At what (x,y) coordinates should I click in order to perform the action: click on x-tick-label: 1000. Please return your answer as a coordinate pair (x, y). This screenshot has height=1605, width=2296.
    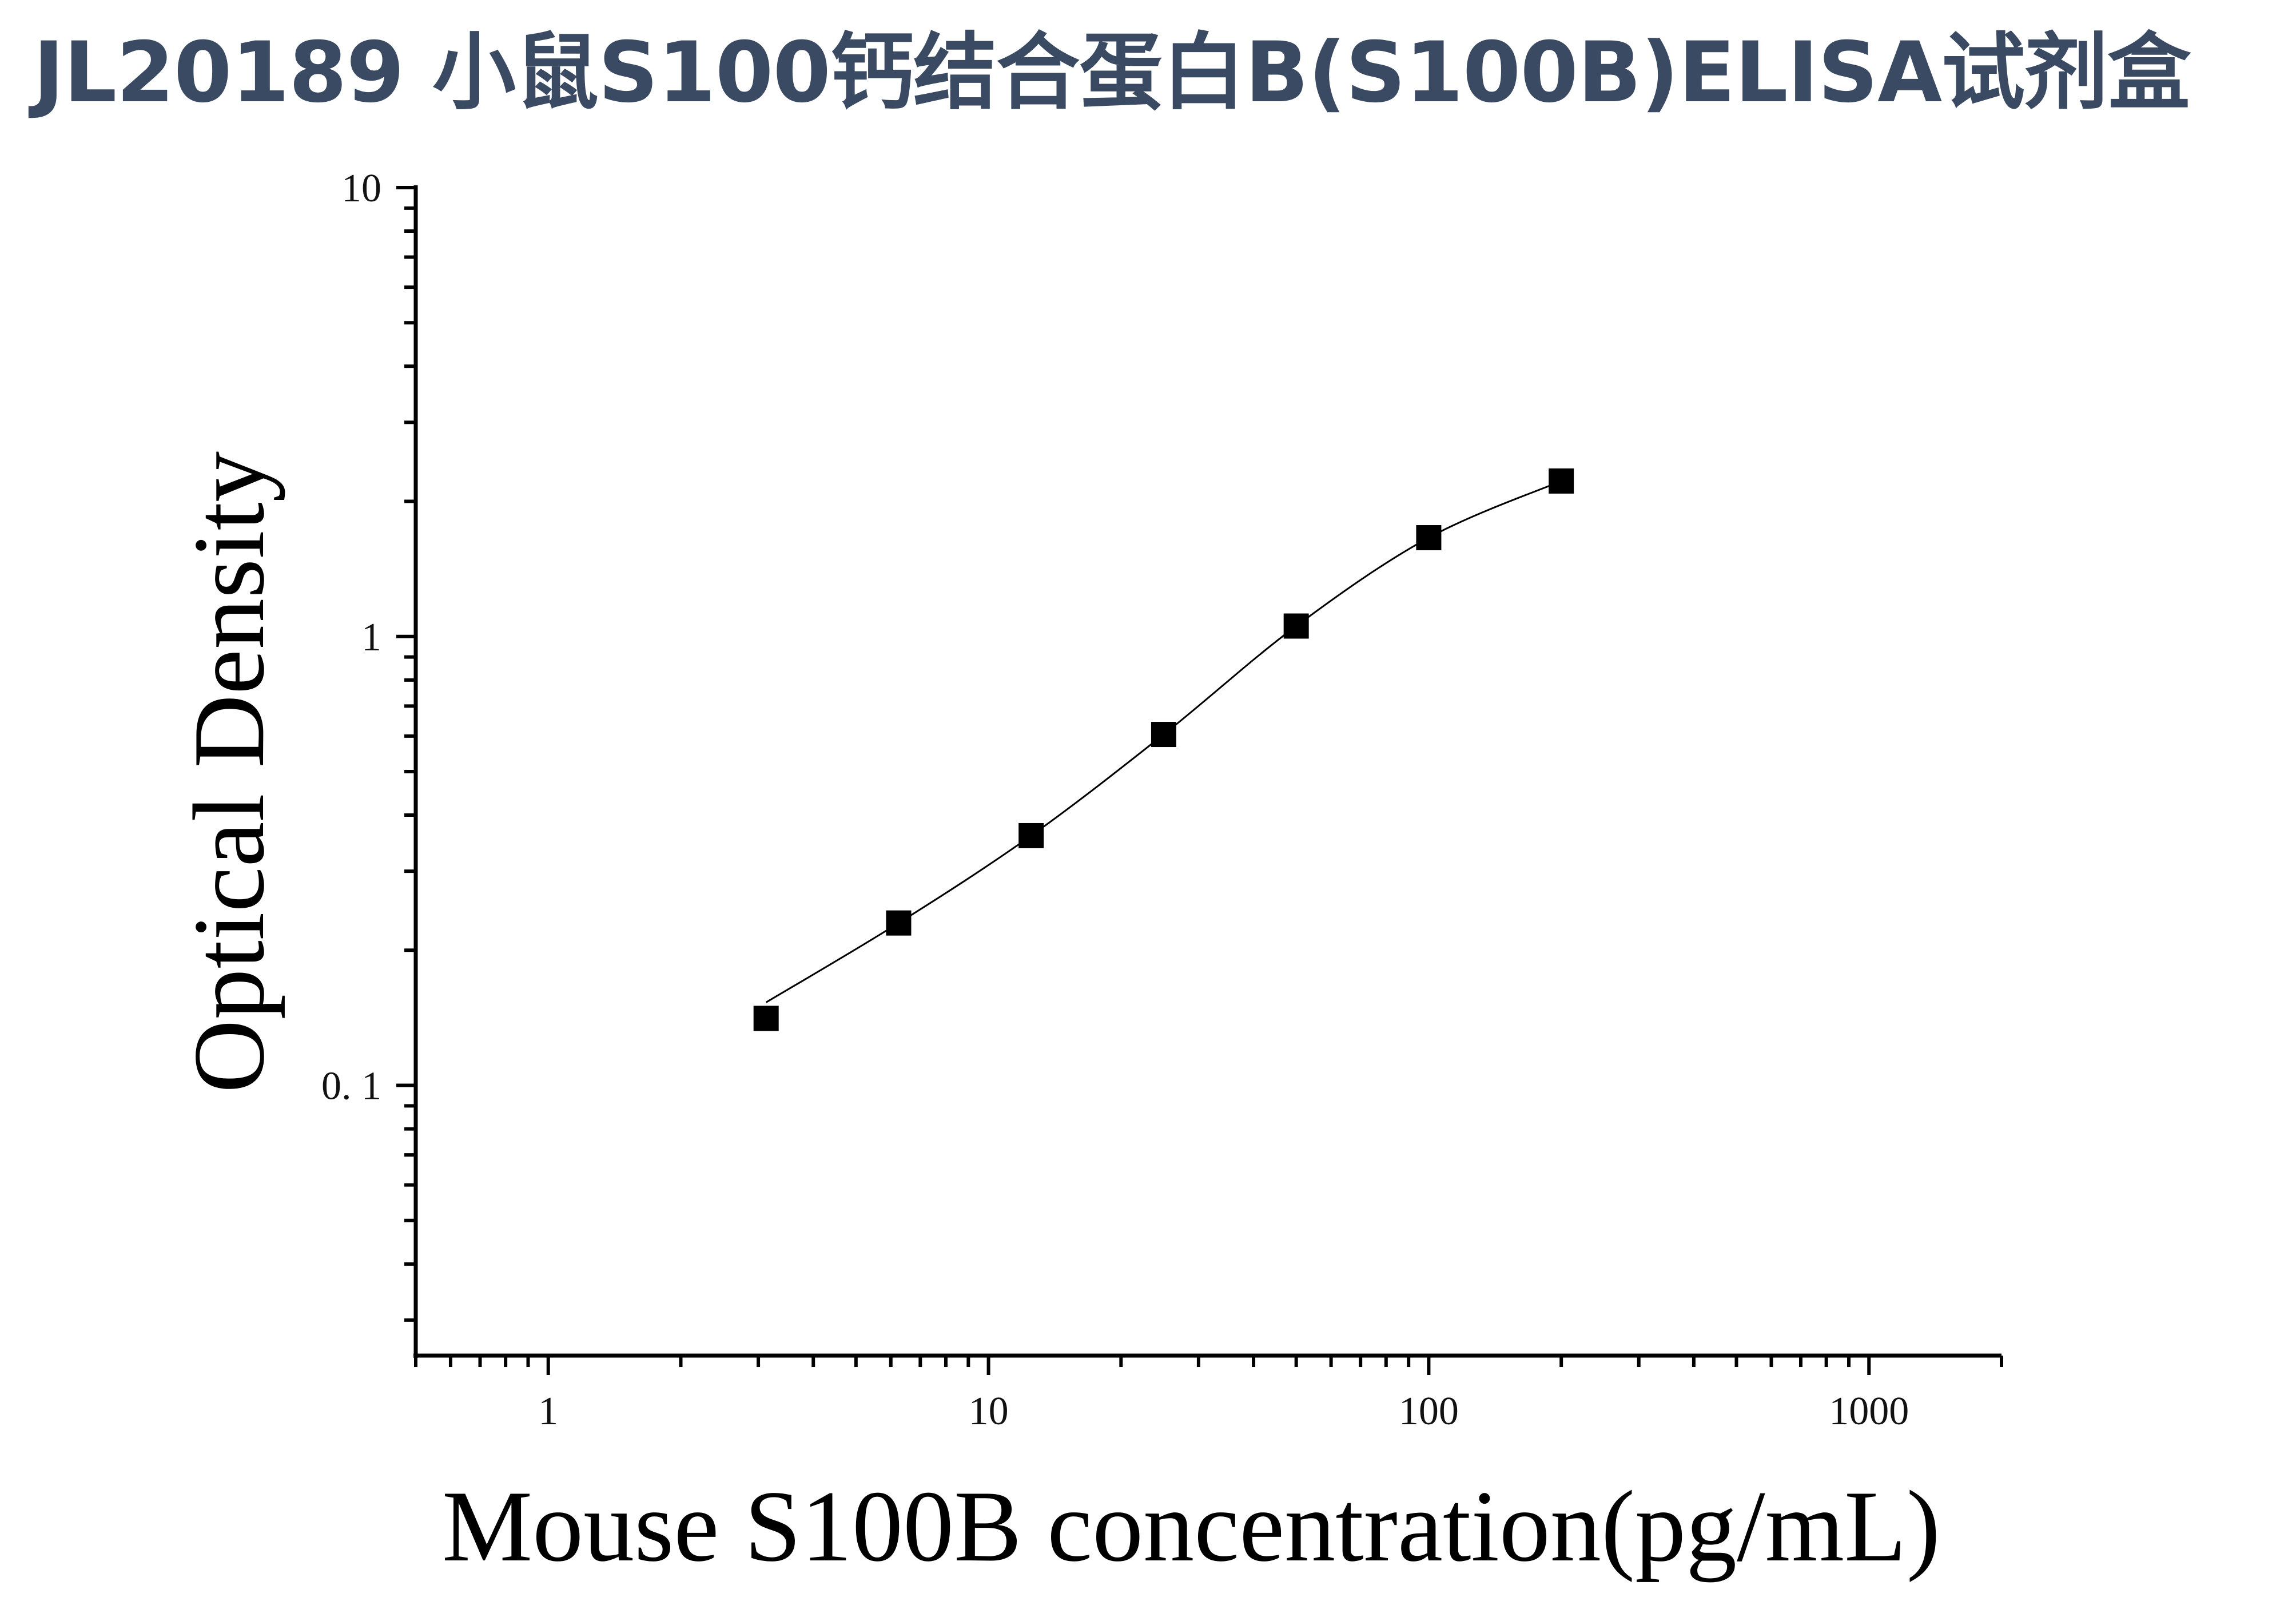
    Looking at the image, I should click on (1869, 1411).